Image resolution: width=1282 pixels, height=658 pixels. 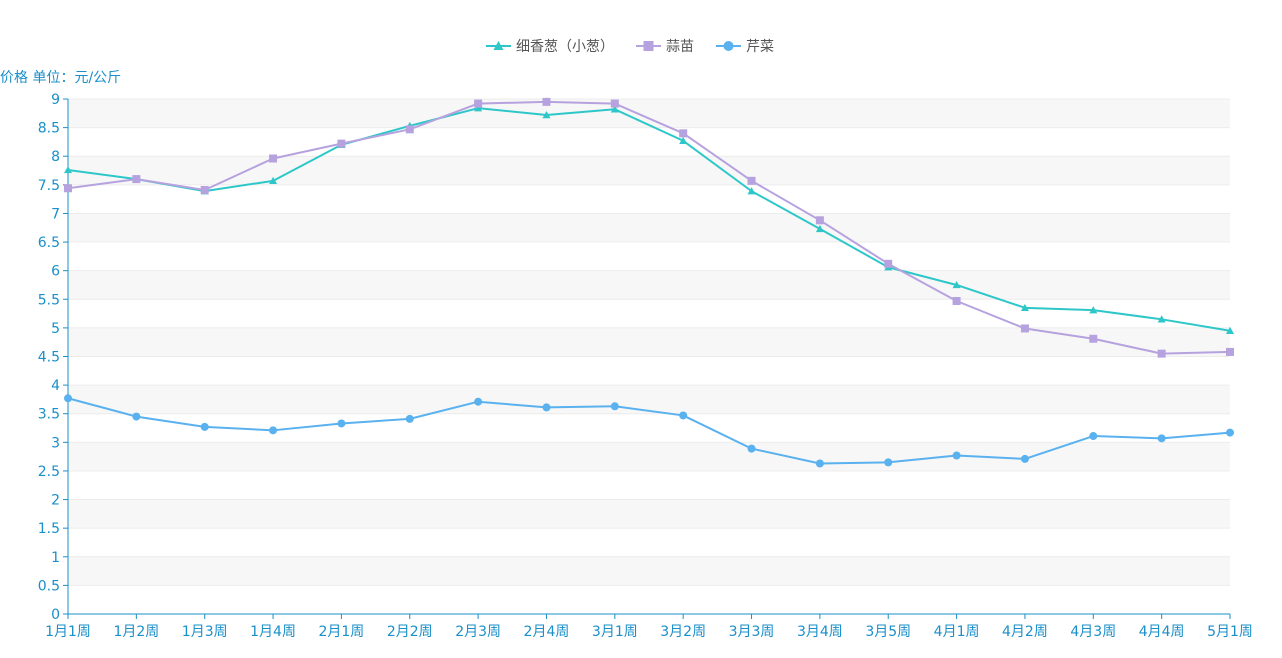 I want to click on x-tick-label: 4月1周, so click(x=957, y=632).